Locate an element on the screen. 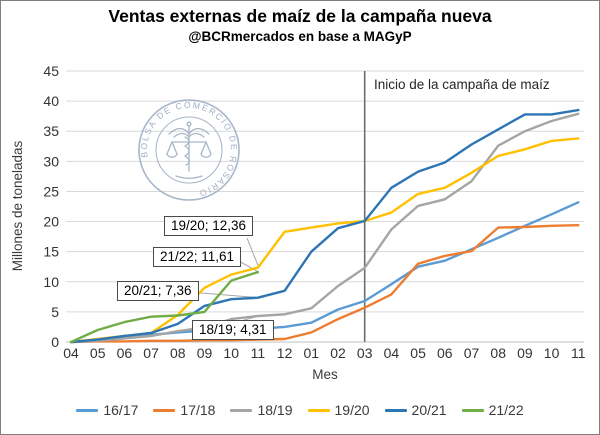 The width and height of the screenshot is (600, 435). callout-21-22: 21/22; 11,61 is located at coordinates (197, 257).